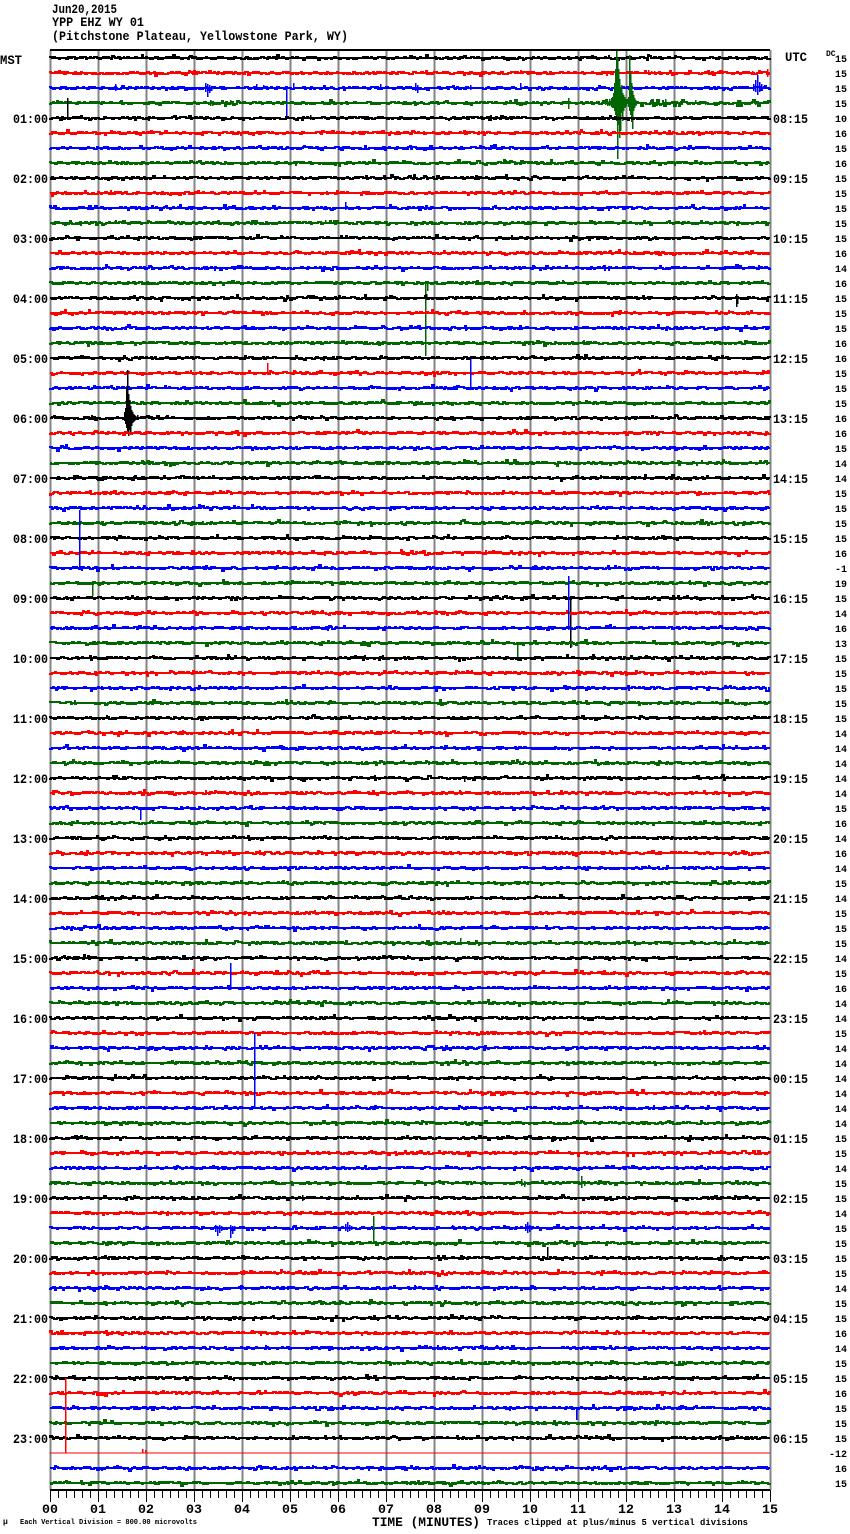  I want to click on svg-text: 00:15, so click(790, 1079).